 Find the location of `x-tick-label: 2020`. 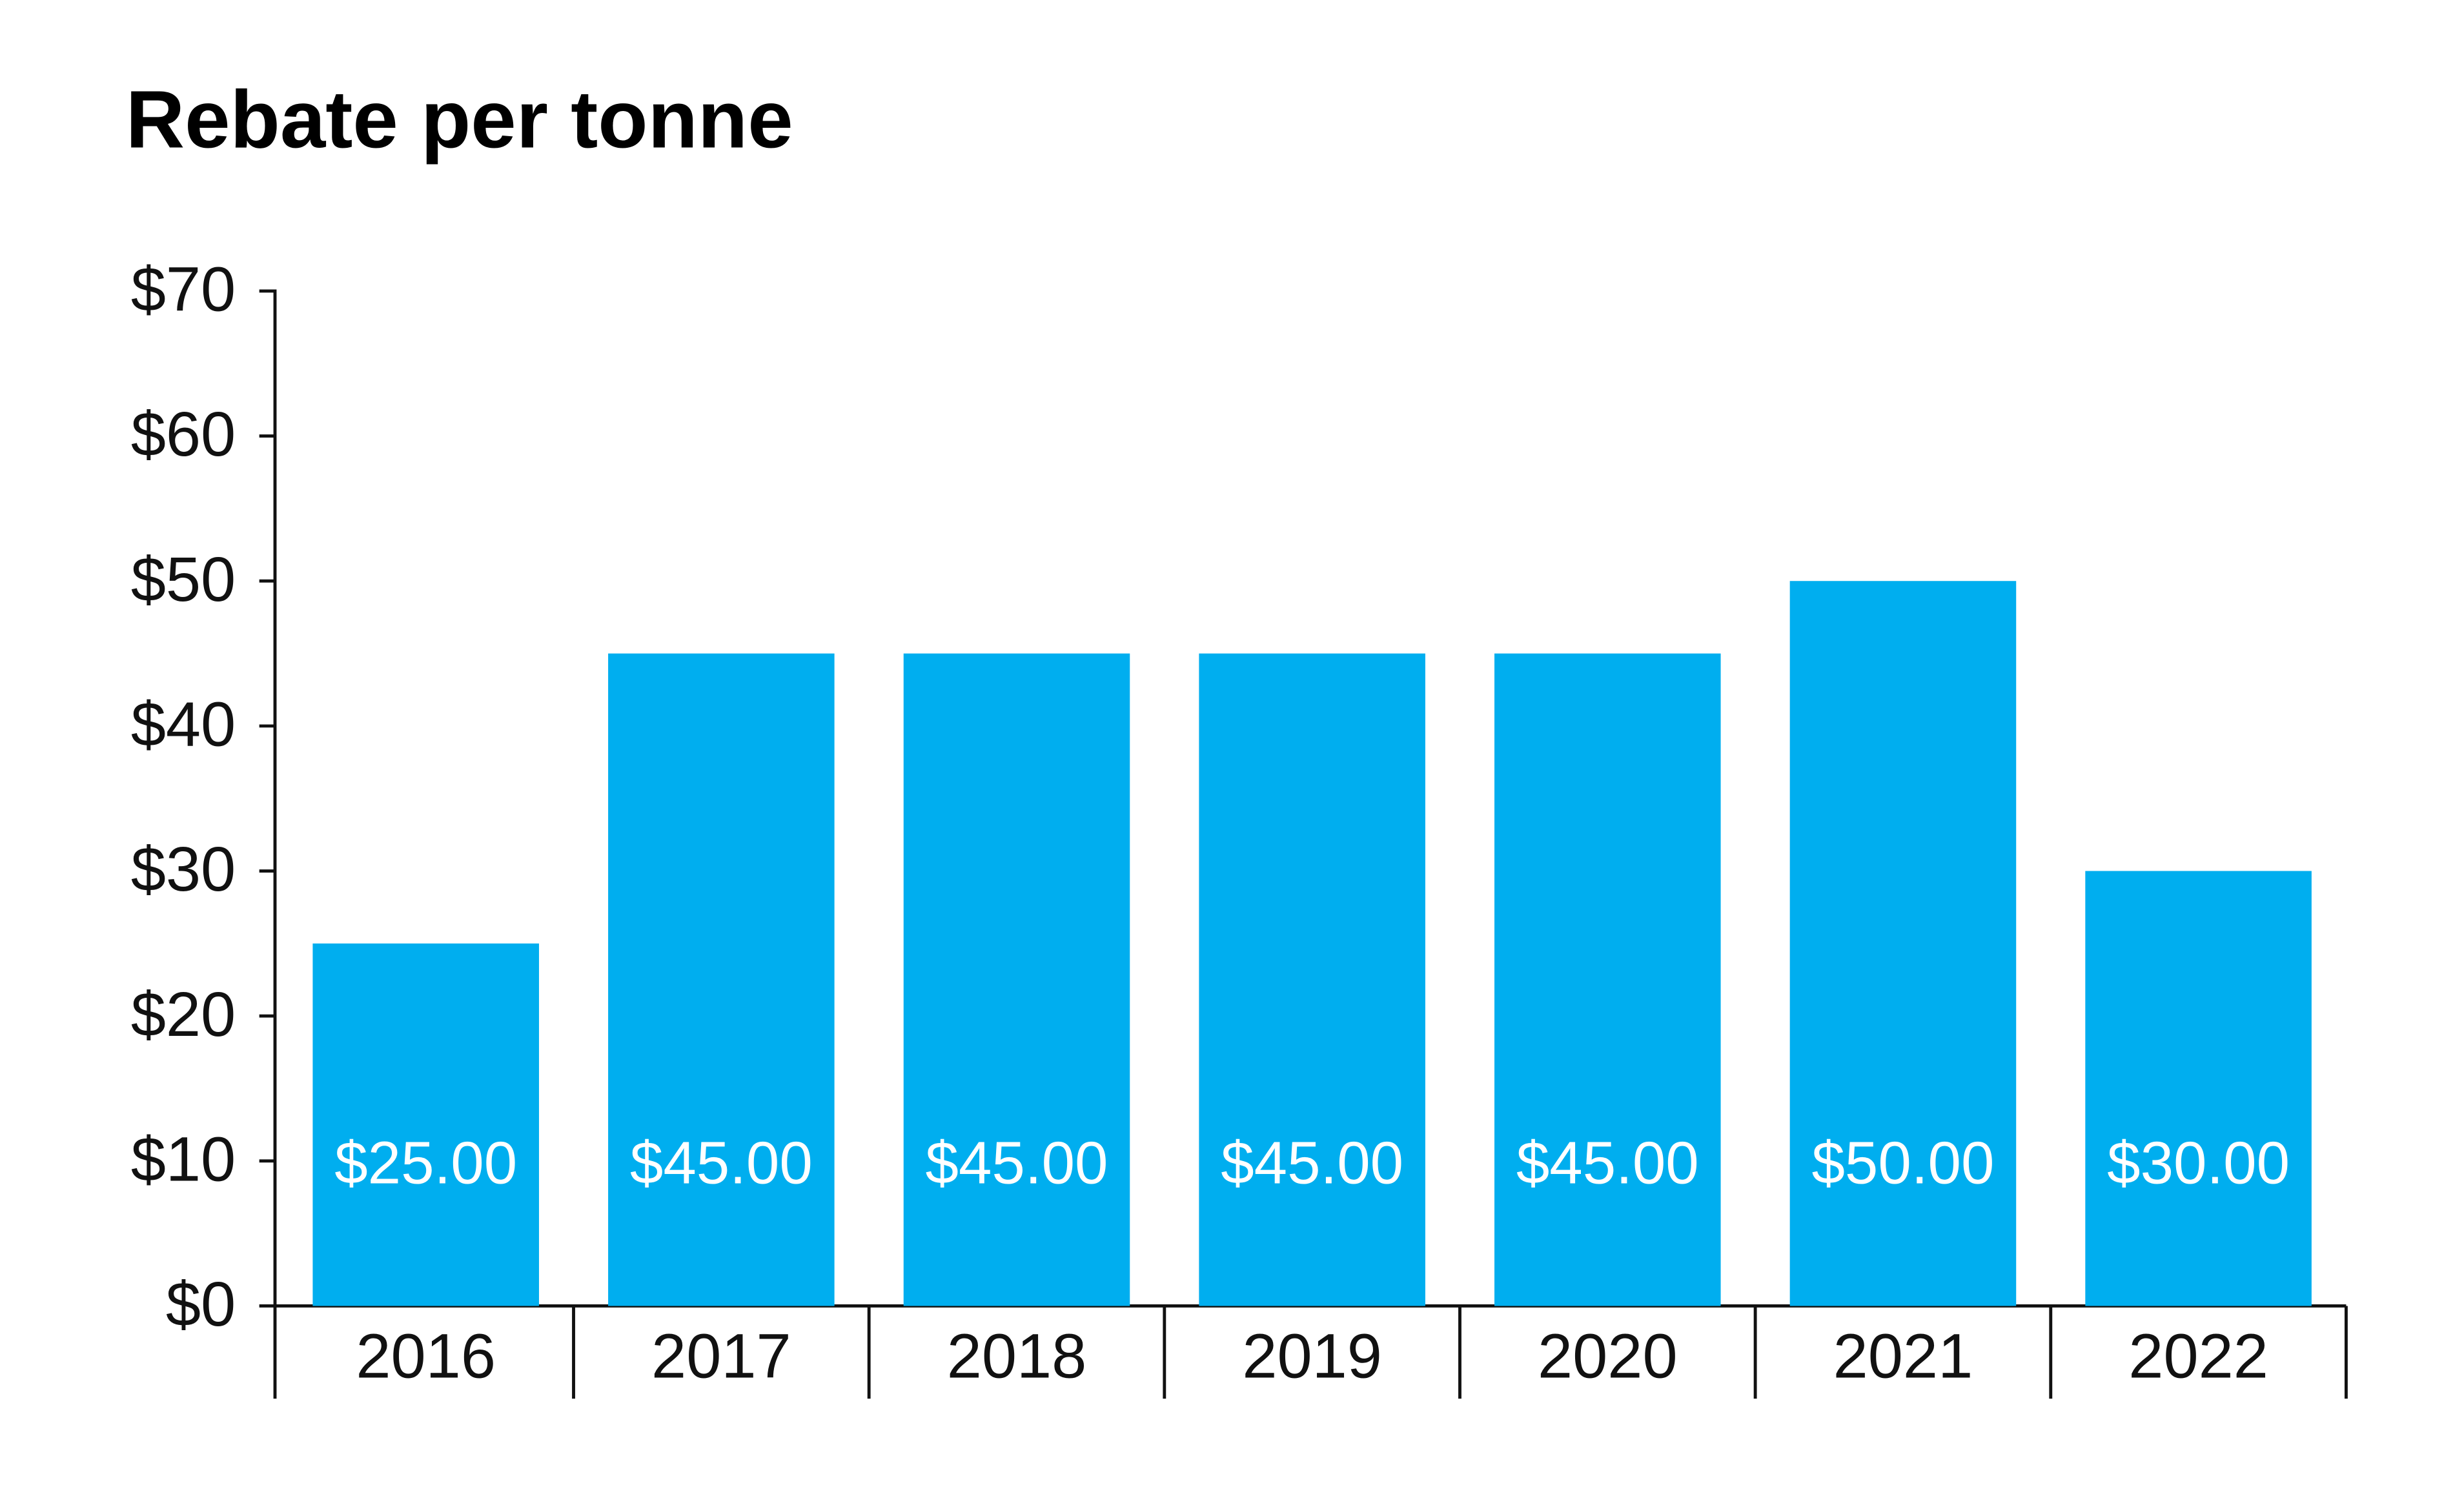

x-tick-label: 2020 is located at coordinates (1608, 1355).